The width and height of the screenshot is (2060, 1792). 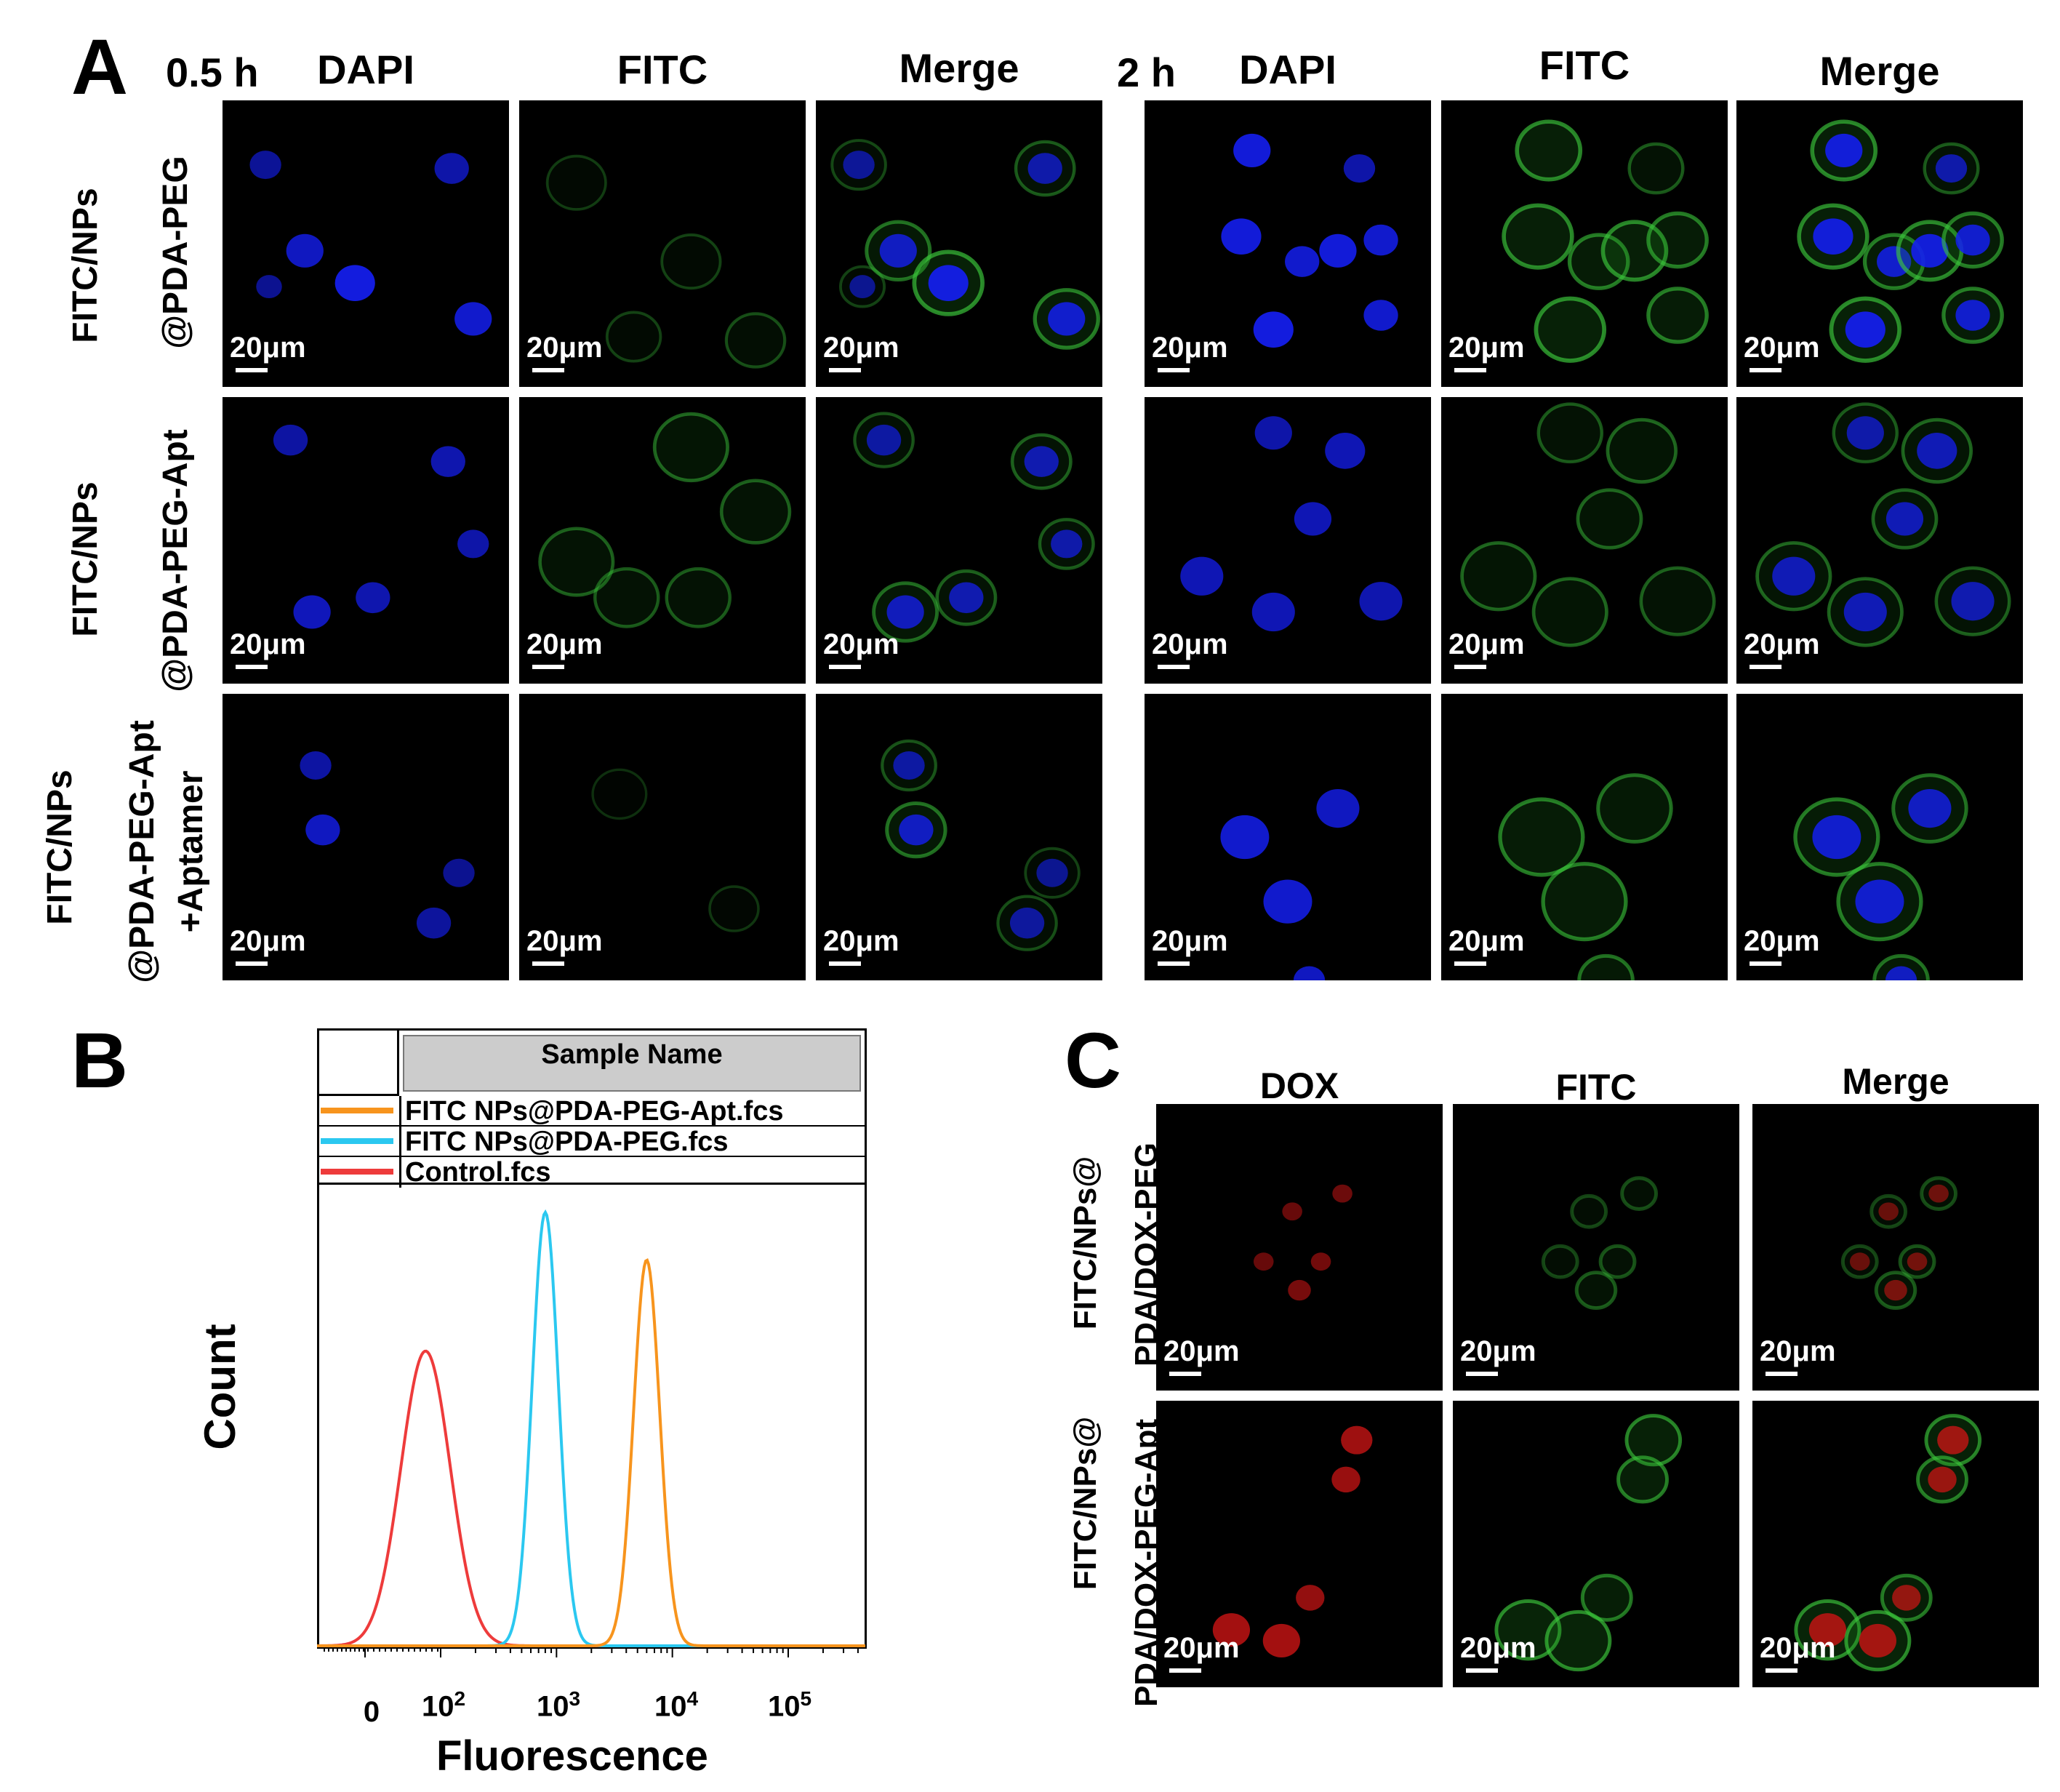 What do you see at coordinates (662, 837) in the screenshot?
I see `micrograph-fitc-0.5h-row3: 20μm` at bounding box center [662, 837].